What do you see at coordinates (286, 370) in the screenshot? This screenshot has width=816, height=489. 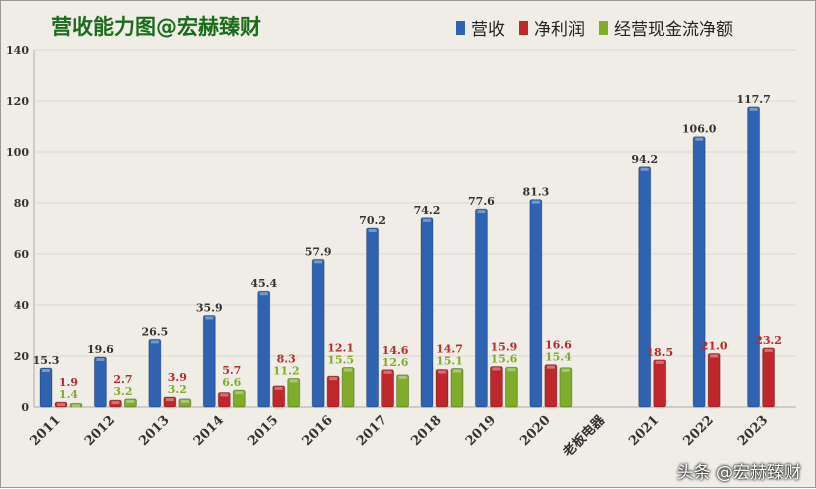 I see `data-label: 11.2` at bounding box center [286, 370].